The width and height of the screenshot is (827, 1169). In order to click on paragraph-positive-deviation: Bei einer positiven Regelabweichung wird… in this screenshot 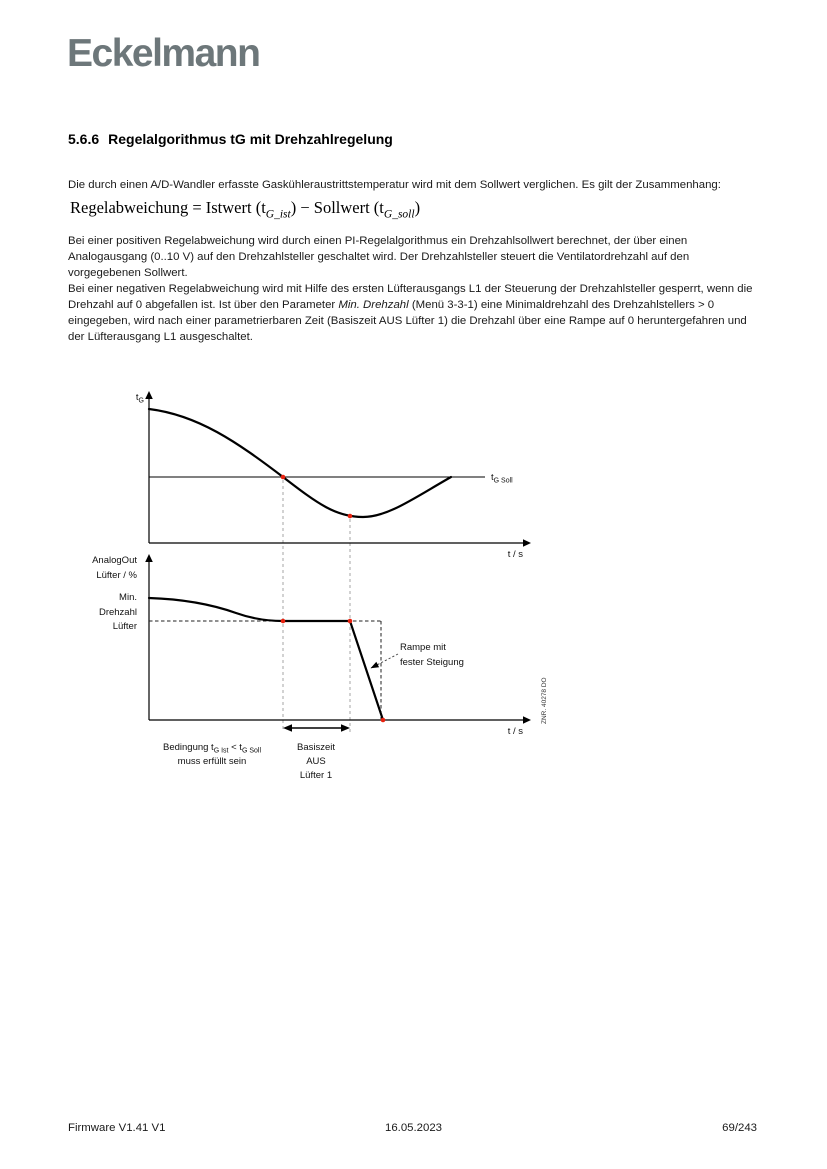, I will do `click(379, 257)`.